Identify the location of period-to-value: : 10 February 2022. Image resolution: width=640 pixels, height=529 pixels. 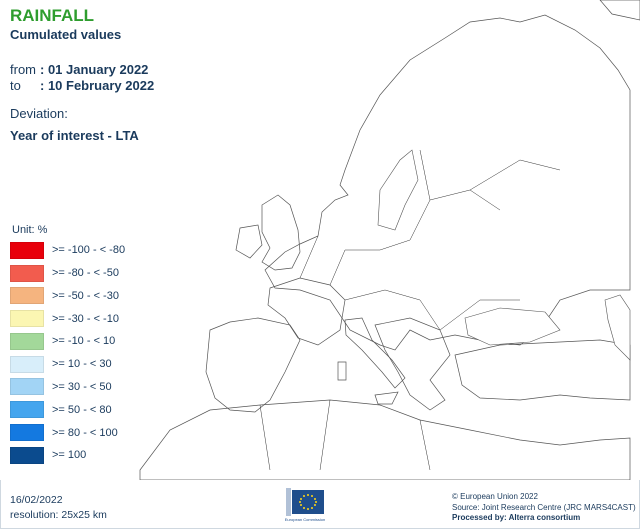
(97, 85).